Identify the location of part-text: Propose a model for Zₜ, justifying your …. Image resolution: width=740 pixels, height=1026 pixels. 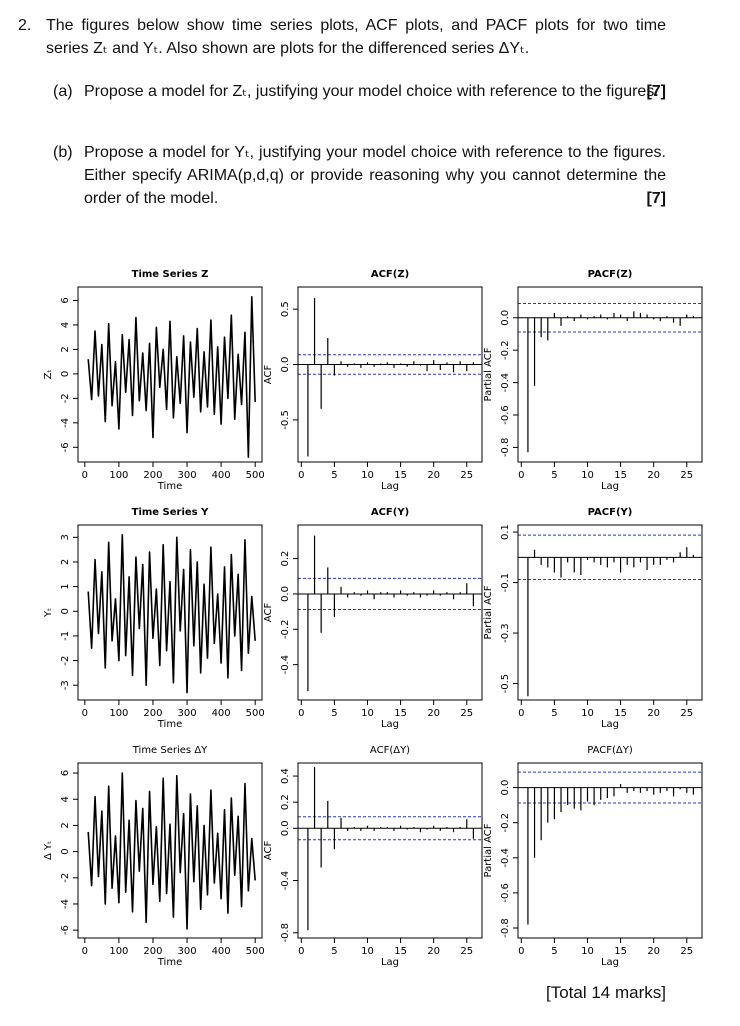
(371, 91).